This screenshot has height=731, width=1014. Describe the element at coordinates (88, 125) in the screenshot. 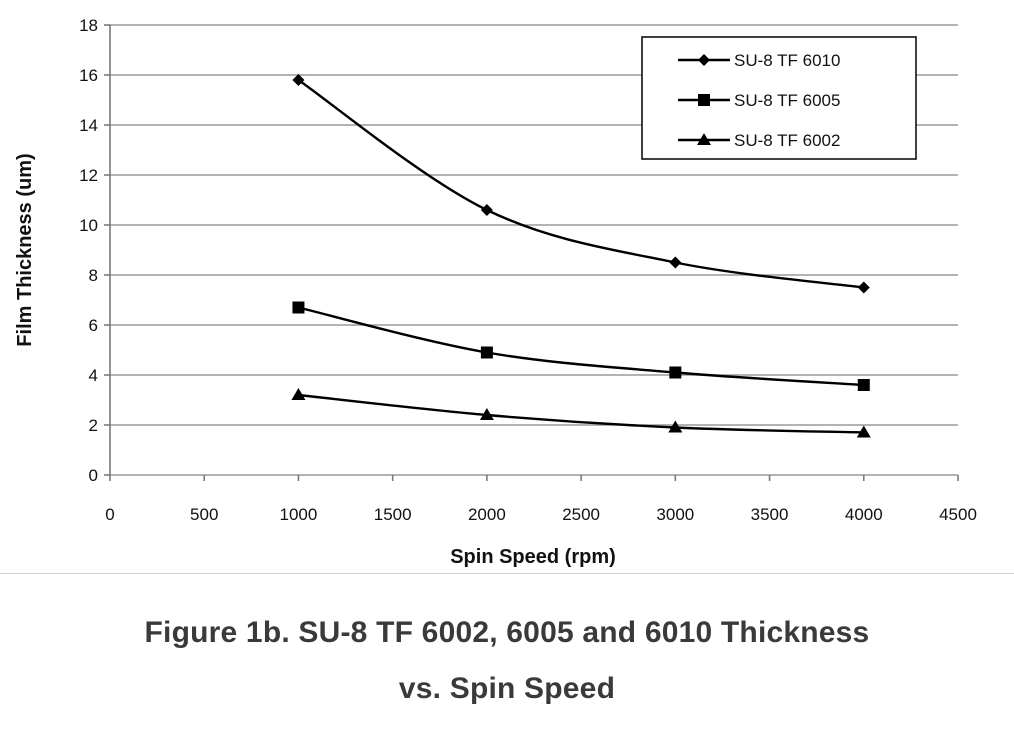

I see `y-tick-label: 14` at that location.